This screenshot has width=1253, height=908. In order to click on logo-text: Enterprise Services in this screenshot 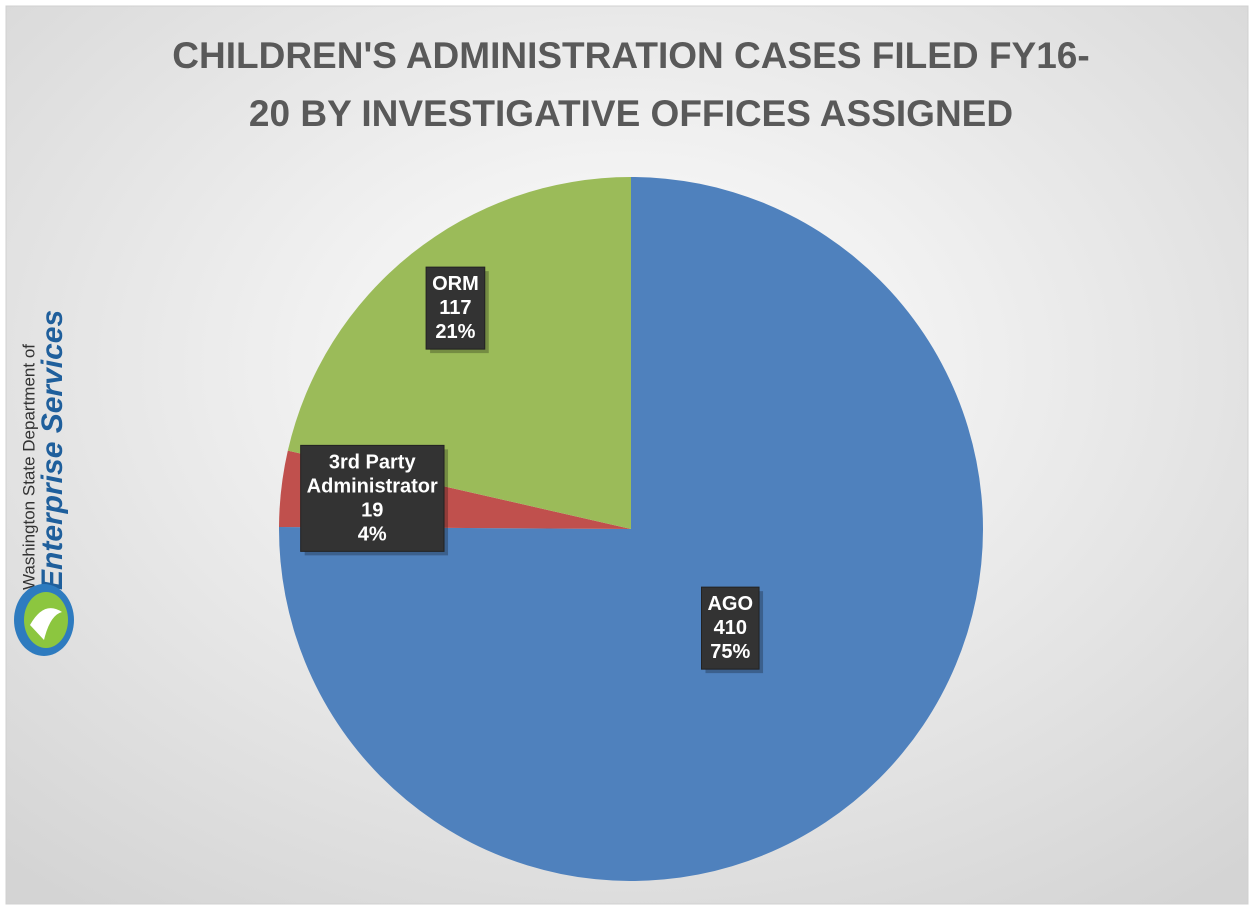, I will do `click(52, 450)`.